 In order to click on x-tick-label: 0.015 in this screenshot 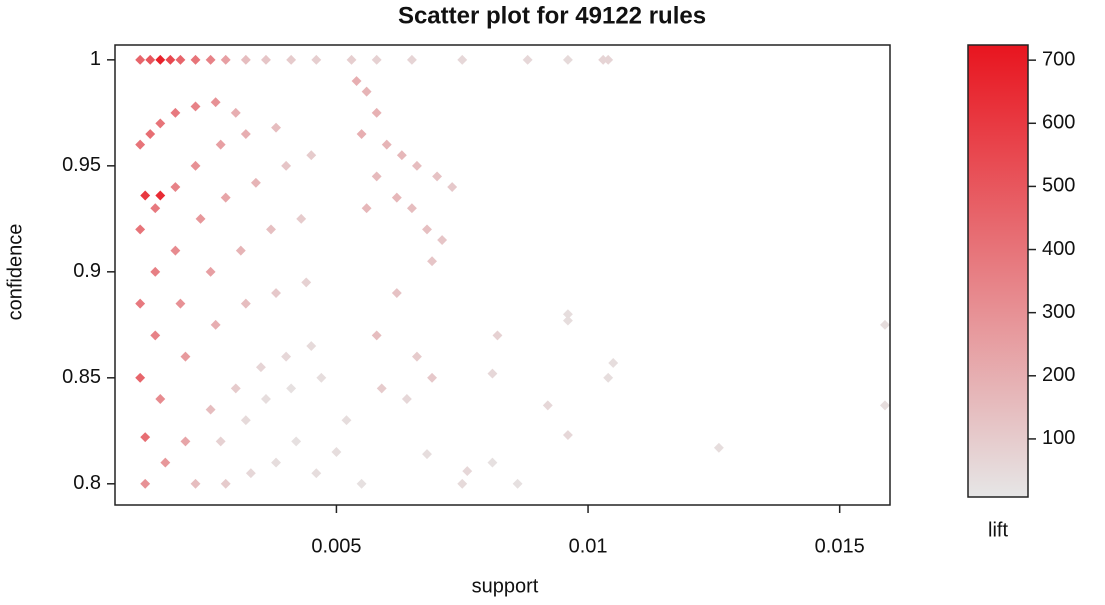, I will do `click(840, 546)`.